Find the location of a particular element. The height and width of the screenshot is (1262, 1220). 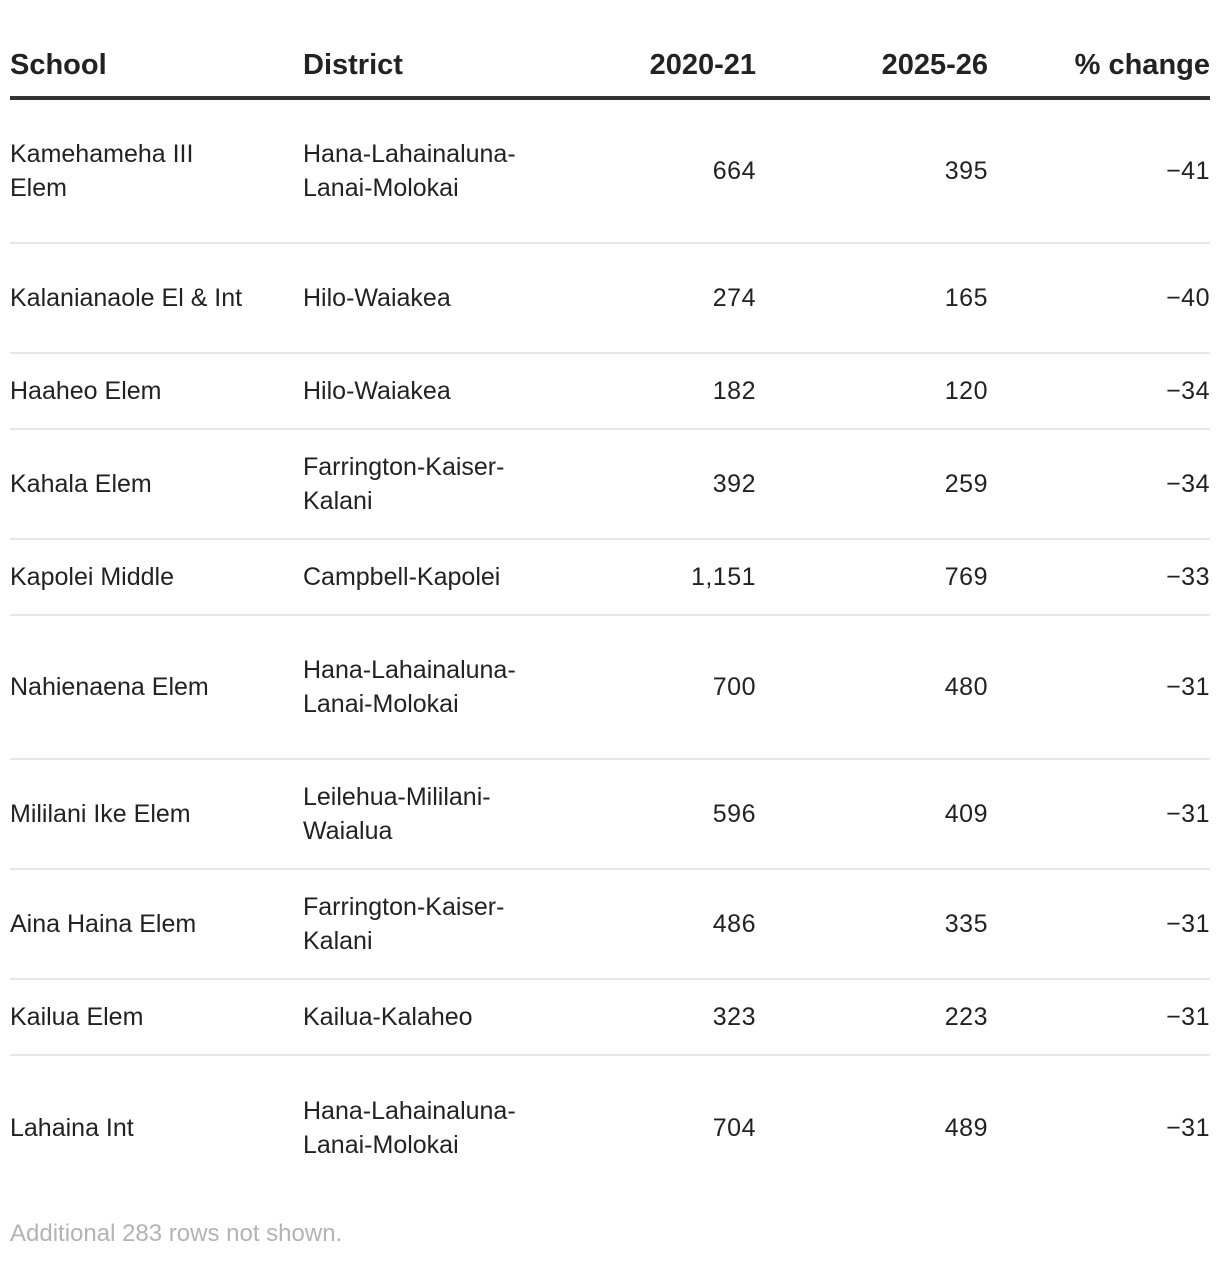

cell-2020-21: 664 is located at coordinates (654, 171).